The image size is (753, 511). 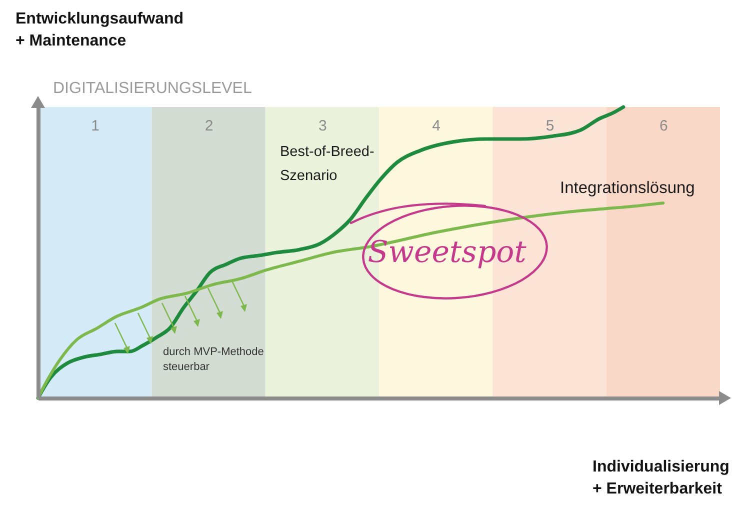 What do you see at coordinates (209, 126) in the screenshot?
I see `x-tick-label: 2` at bounding box center [209, 126].